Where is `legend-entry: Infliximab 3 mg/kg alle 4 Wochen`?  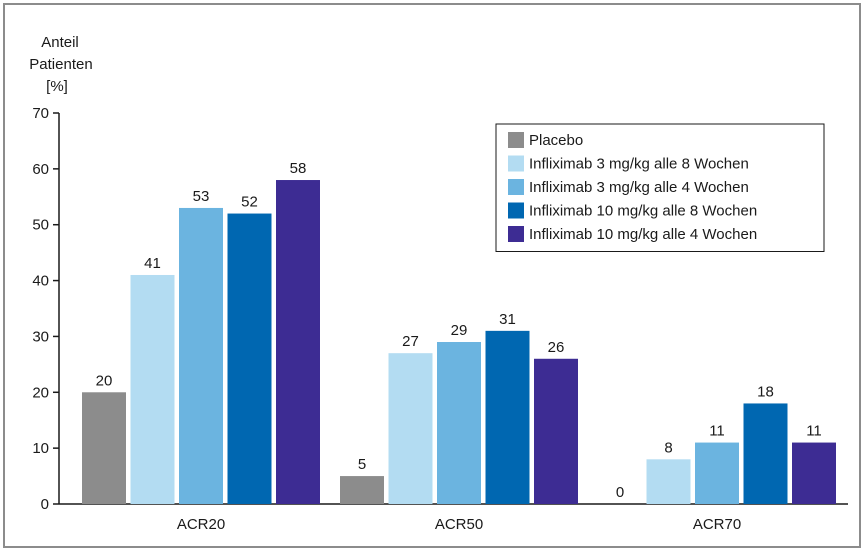 legend-entry: Infliximab 3 mg/kg alle 4 Wochen is located at coordinates (639, 187).